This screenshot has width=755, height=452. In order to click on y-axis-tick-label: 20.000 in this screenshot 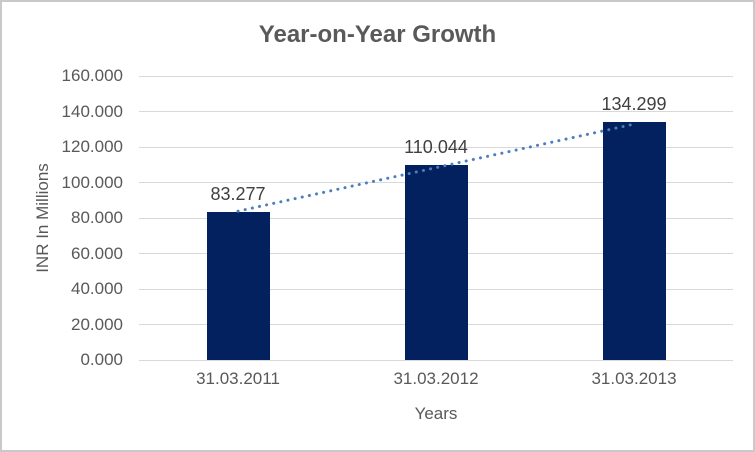, I will do `click(97, 324)`.